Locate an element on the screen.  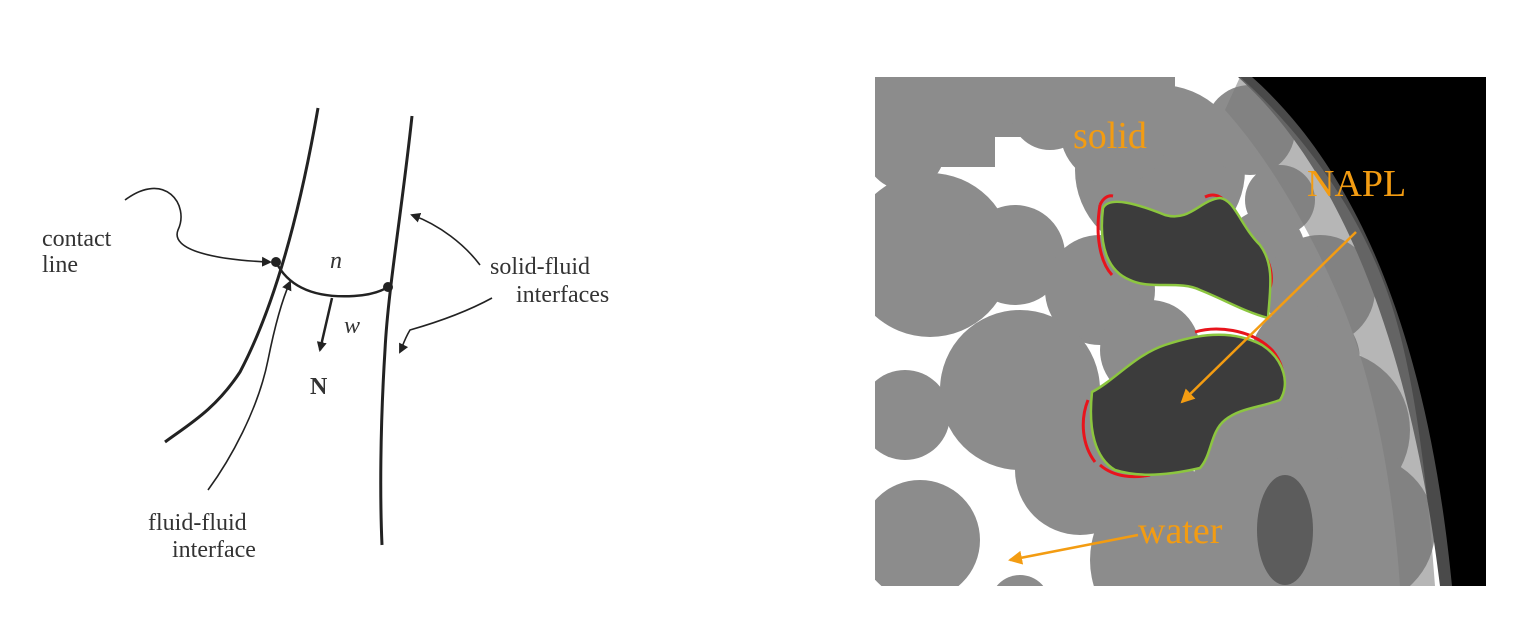
solid-fluid-pointer-lower is located at coordinates (446, 325).